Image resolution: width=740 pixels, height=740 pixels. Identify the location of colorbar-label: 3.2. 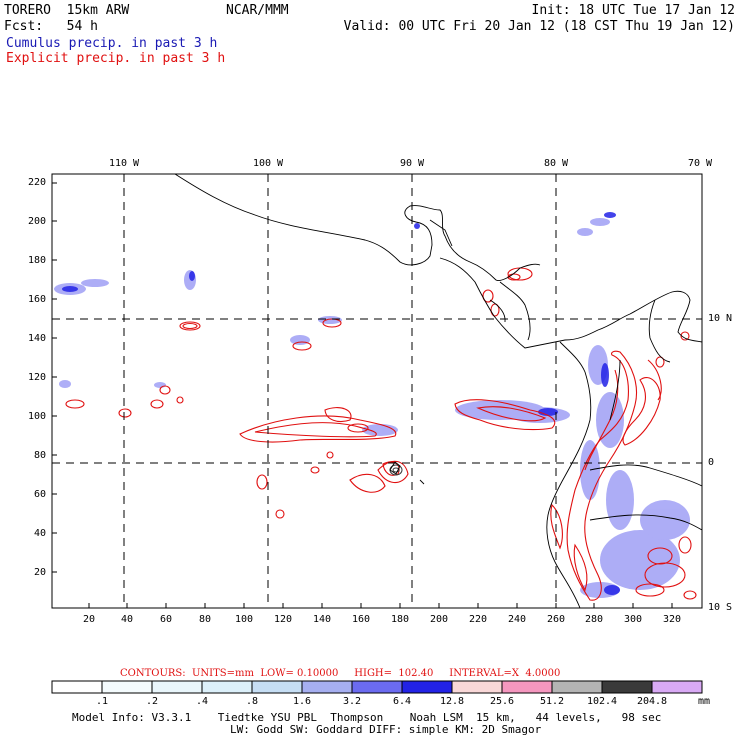
(352, 701).